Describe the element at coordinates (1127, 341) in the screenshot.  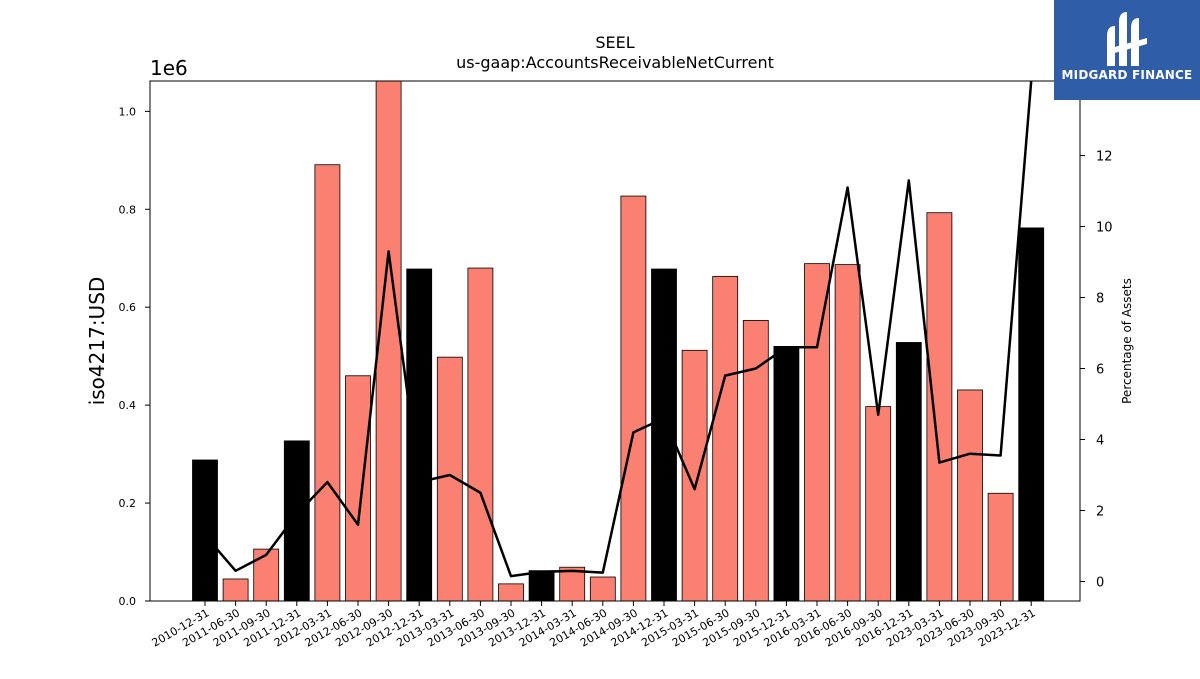
I see `y2-axis-label: Percentage of Assets` at that location.